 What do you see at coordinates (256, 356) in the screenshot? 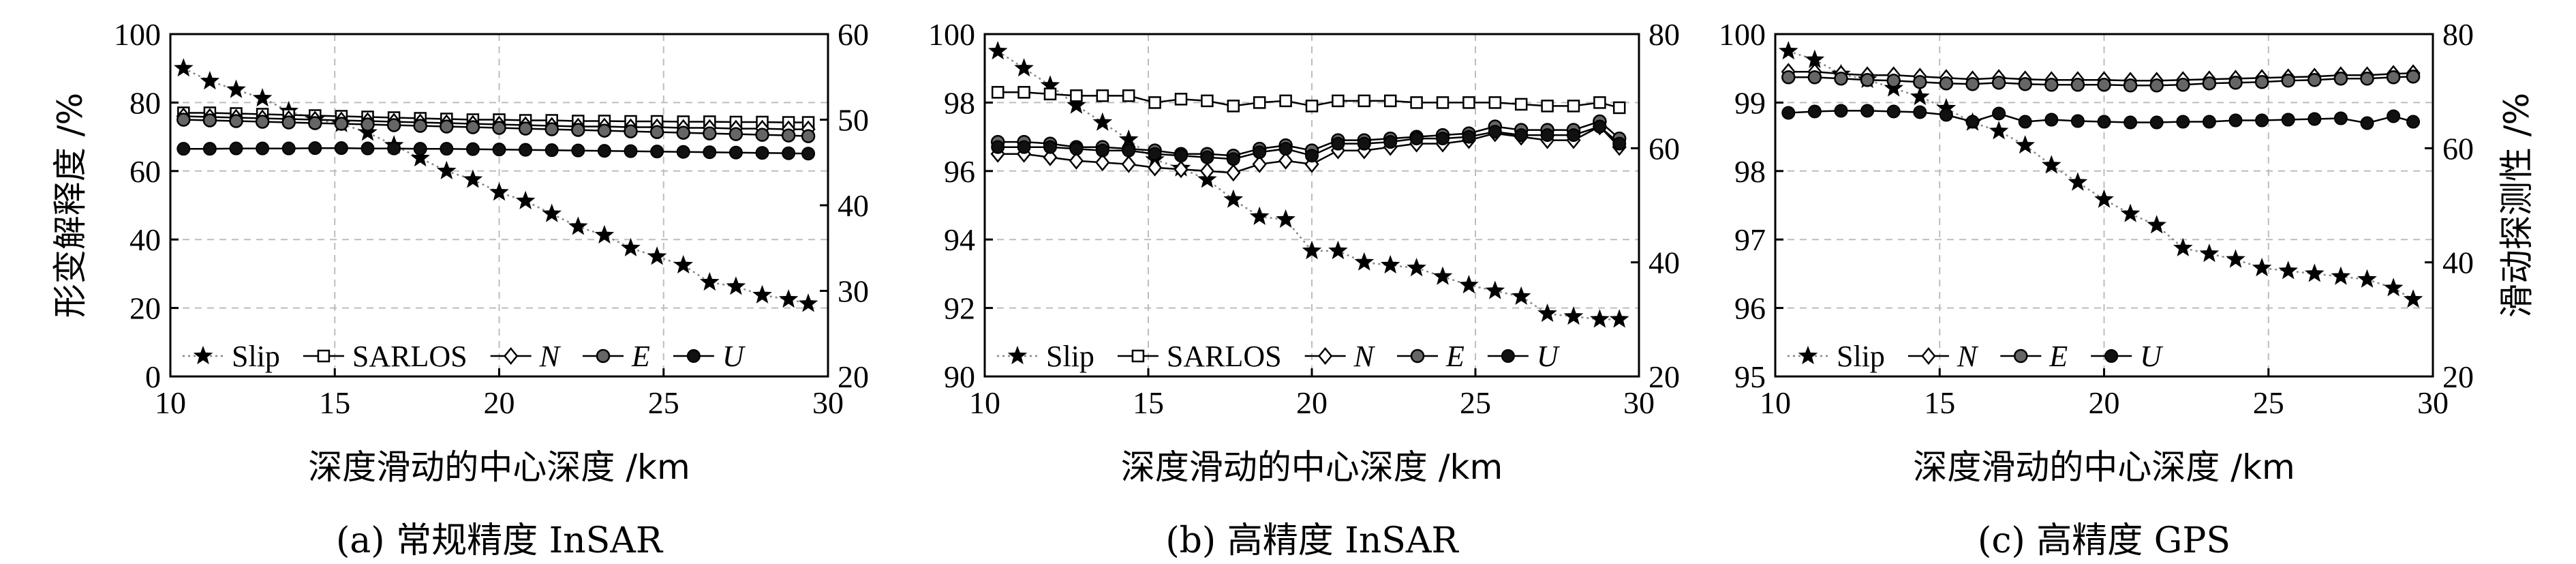
I see `legend-label: Slip` at bounding box center [256, 356].